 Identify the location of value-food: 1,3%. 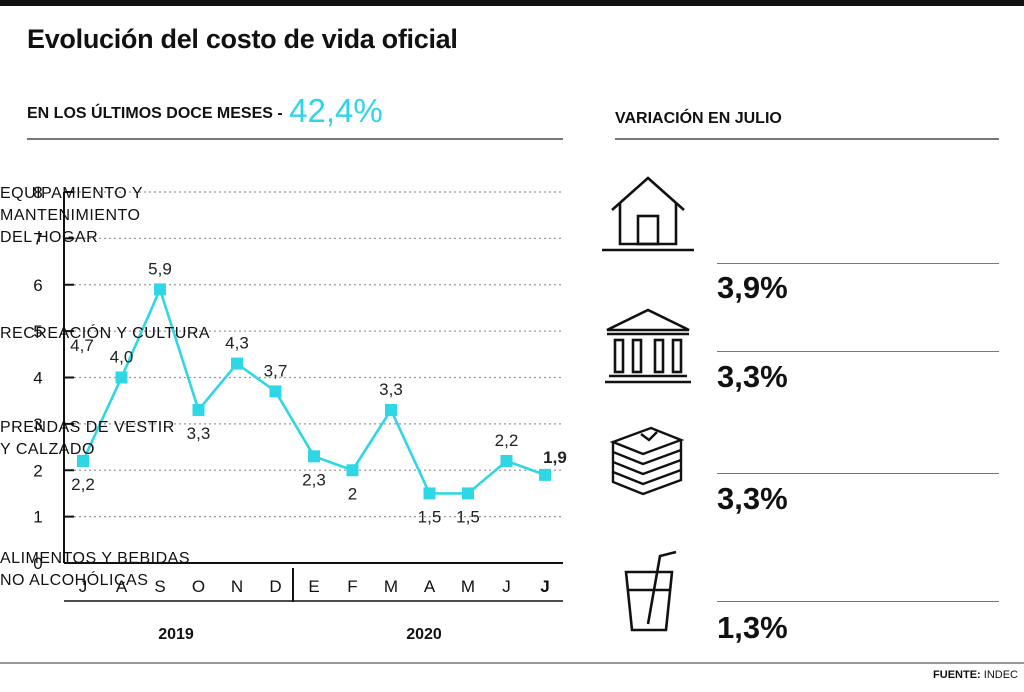
(752, 627).